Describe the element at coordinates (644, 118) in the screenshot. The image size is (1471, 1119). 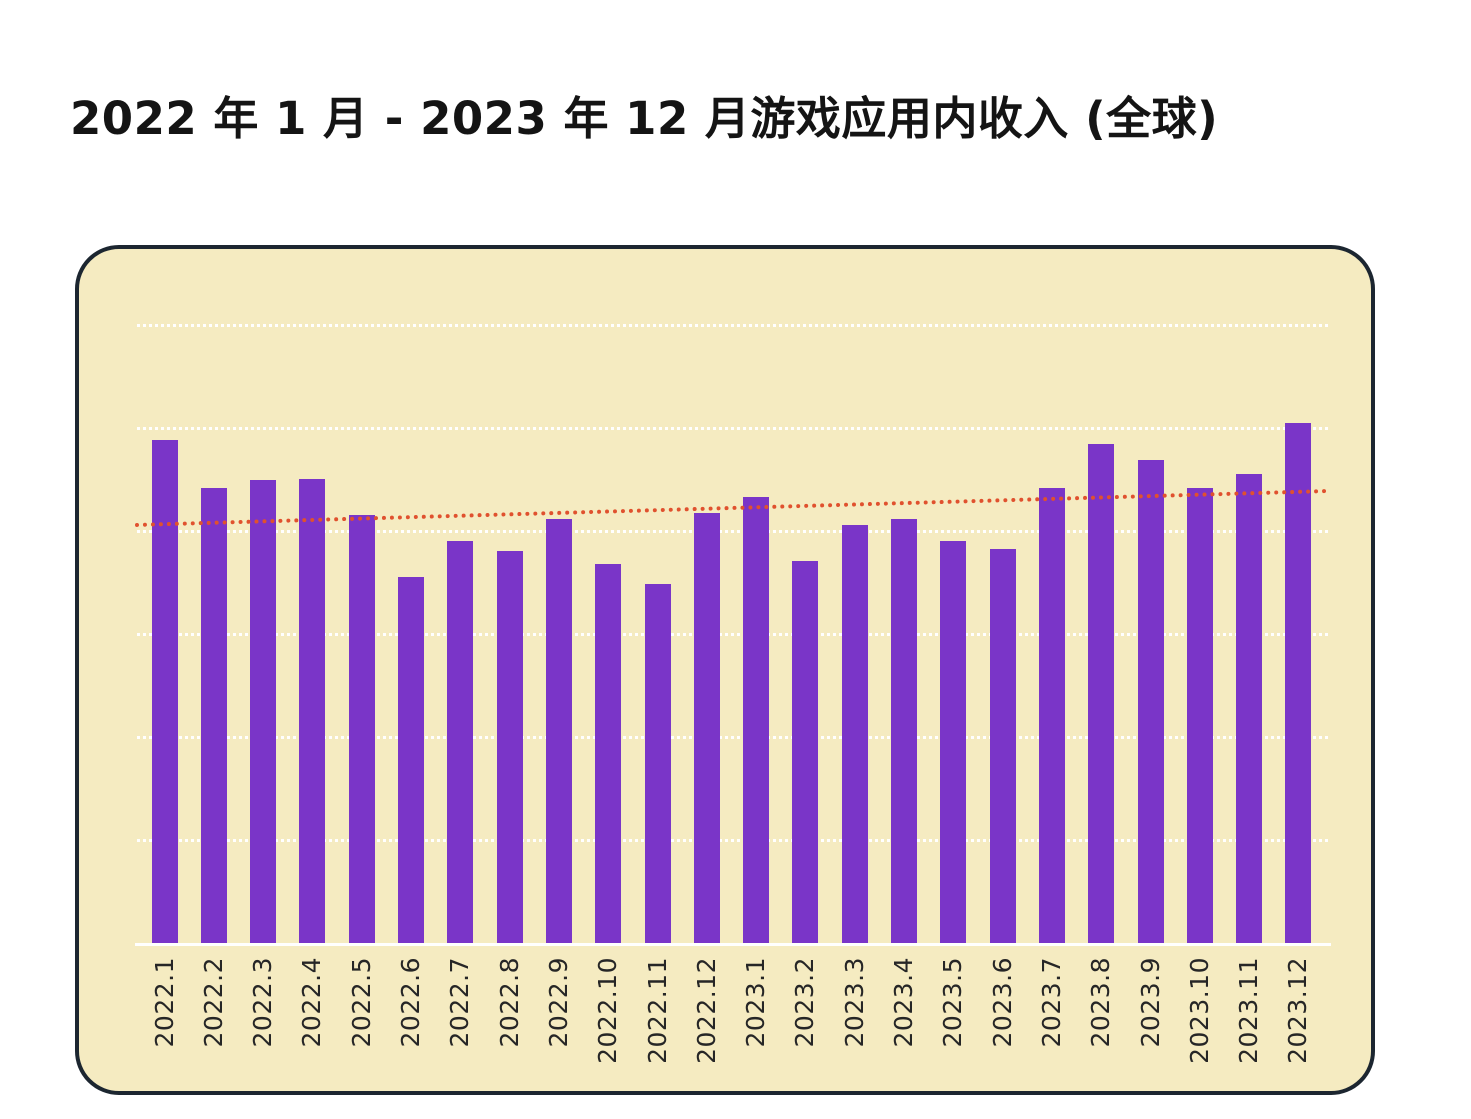
I see `page-title: 2022 年 1 月 - 2023 年 12 月游戏应用内收入 (全球)` at that location.